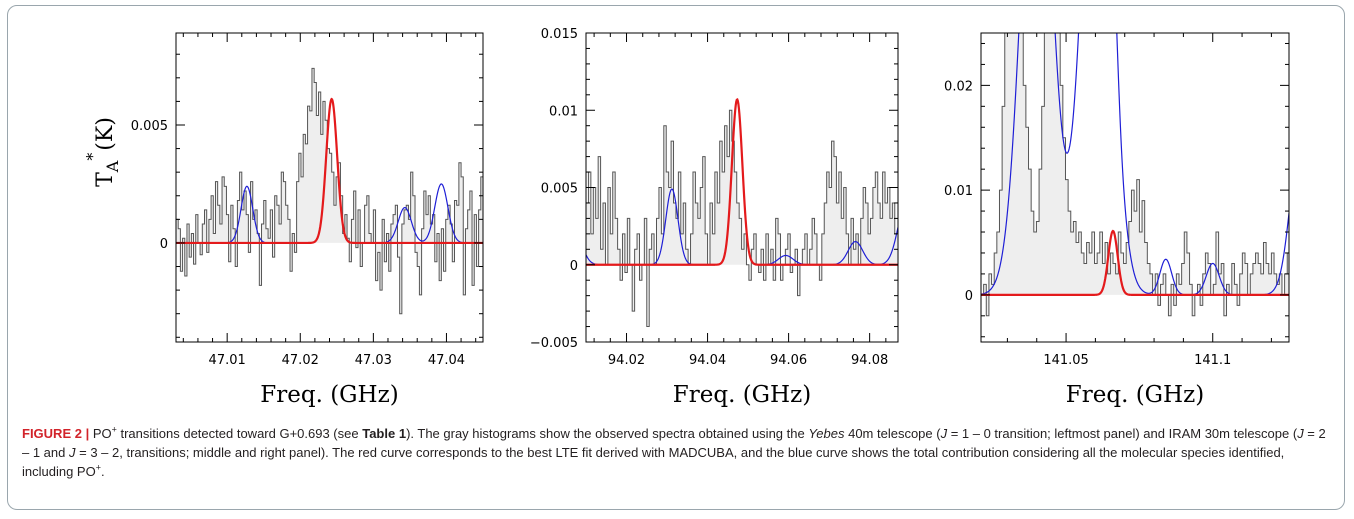  I want to click on x-tick-label: 47.01, so click(227, 360).